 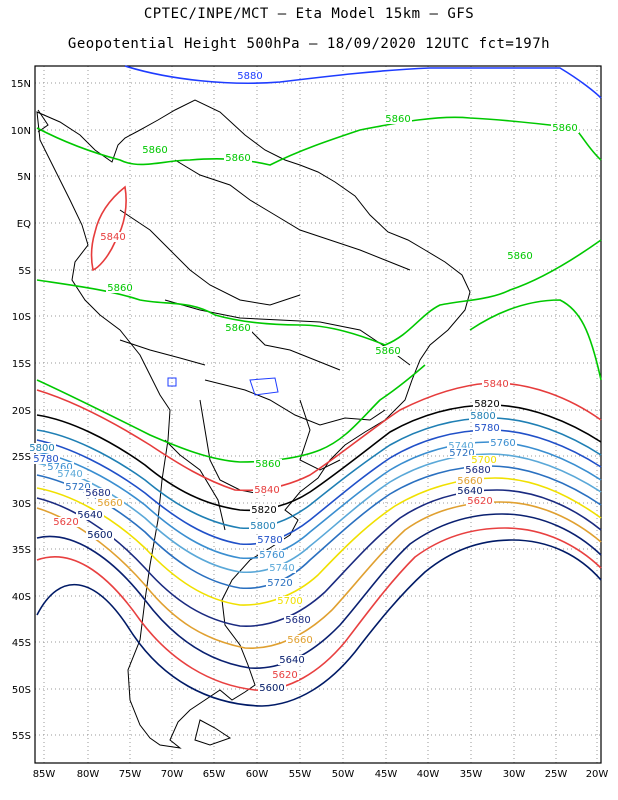 What do you see at coordinates (300, 774) in the screenshot?
I see `lon-label-55w: 55W` at bounding box center [300, 774].